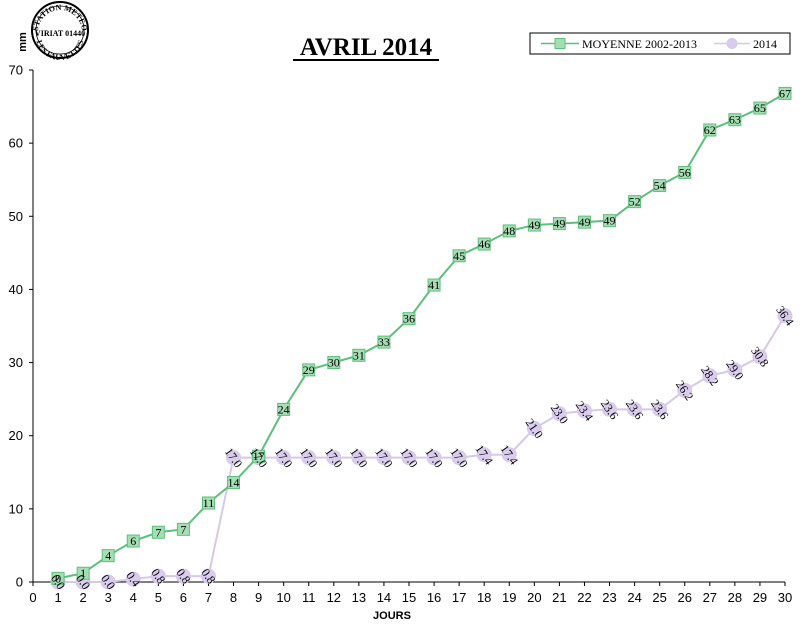 This screenshot has width=800, height=631. What do you see at coordinates (735, 597) in the screenshot?
I see `x-tick-label: 28` at bounding box center [735, 597].